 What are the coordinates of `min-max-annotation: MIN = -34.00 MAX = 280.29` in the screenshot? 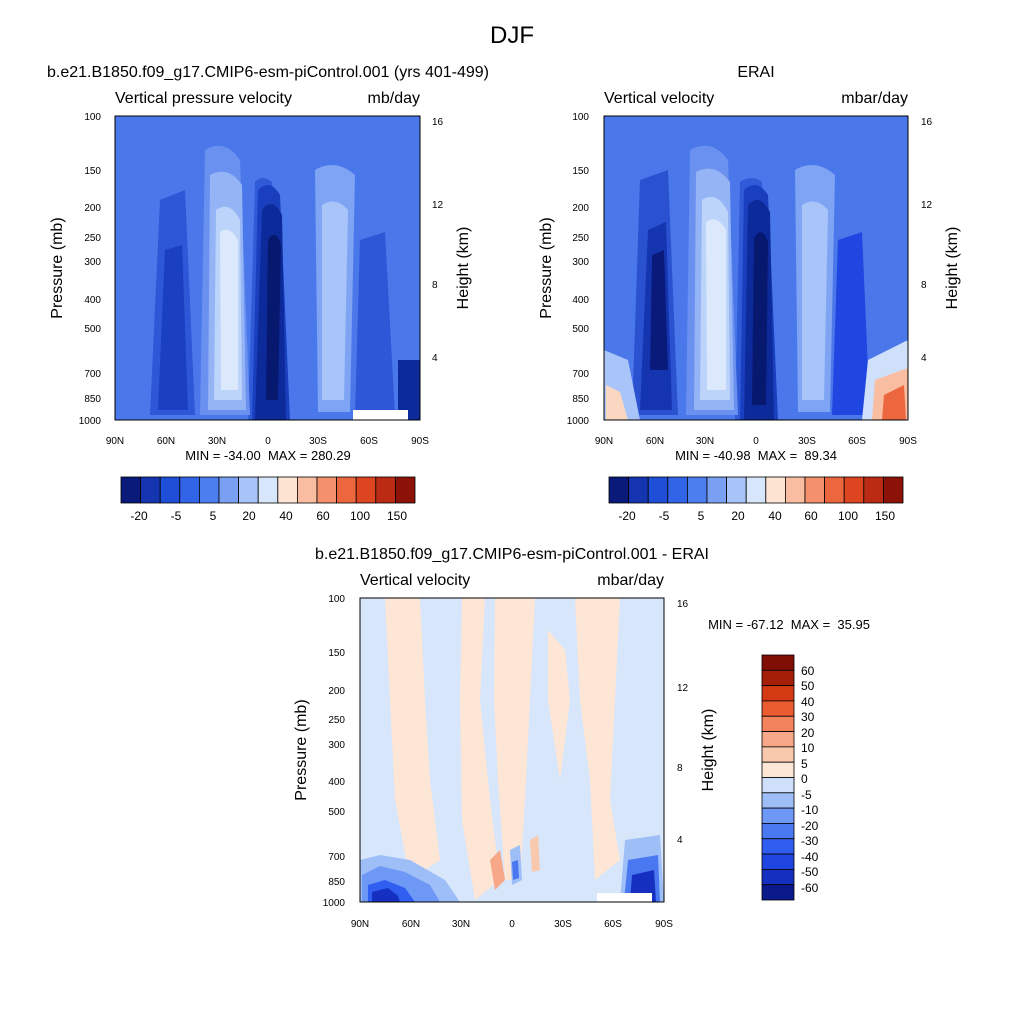 It's located at (267, 455).